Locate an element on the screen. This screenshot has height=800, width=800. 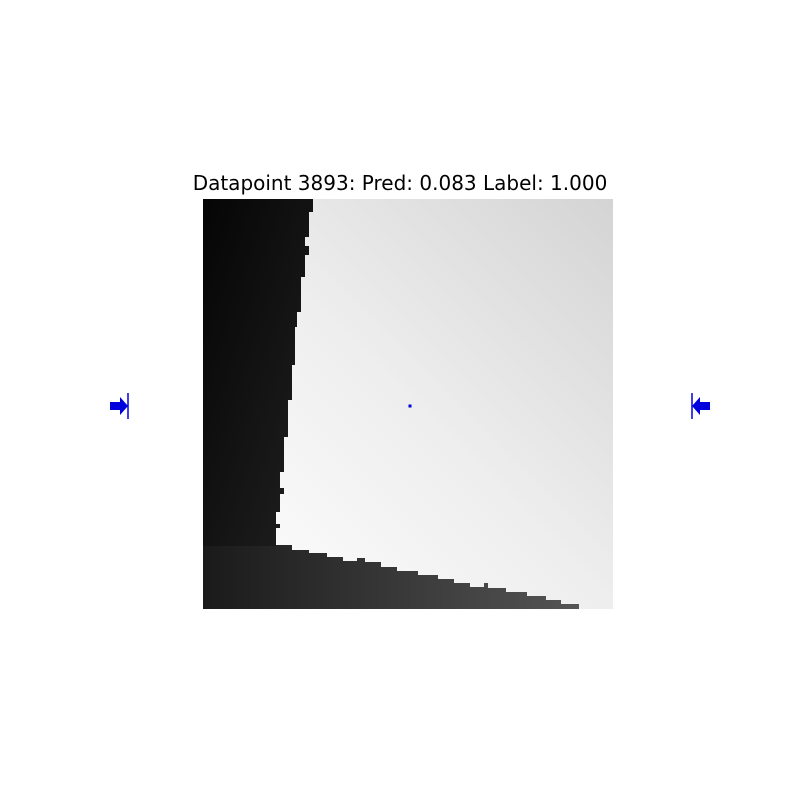
left-arrow-icon is located at coordinates (119, 406).